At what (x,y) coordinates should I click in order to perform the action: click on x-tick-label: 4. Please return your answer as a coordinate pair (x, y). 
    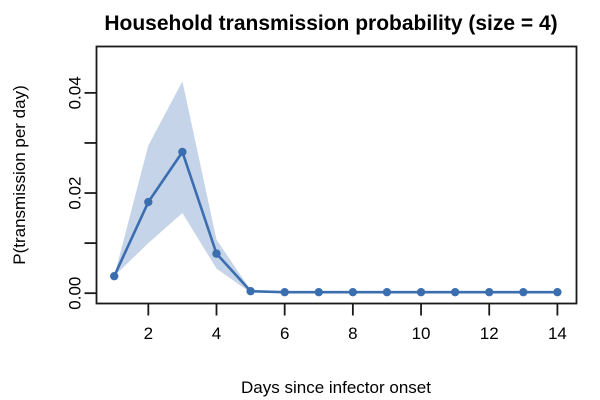
    Looking at the image, I should click on (216, 333).